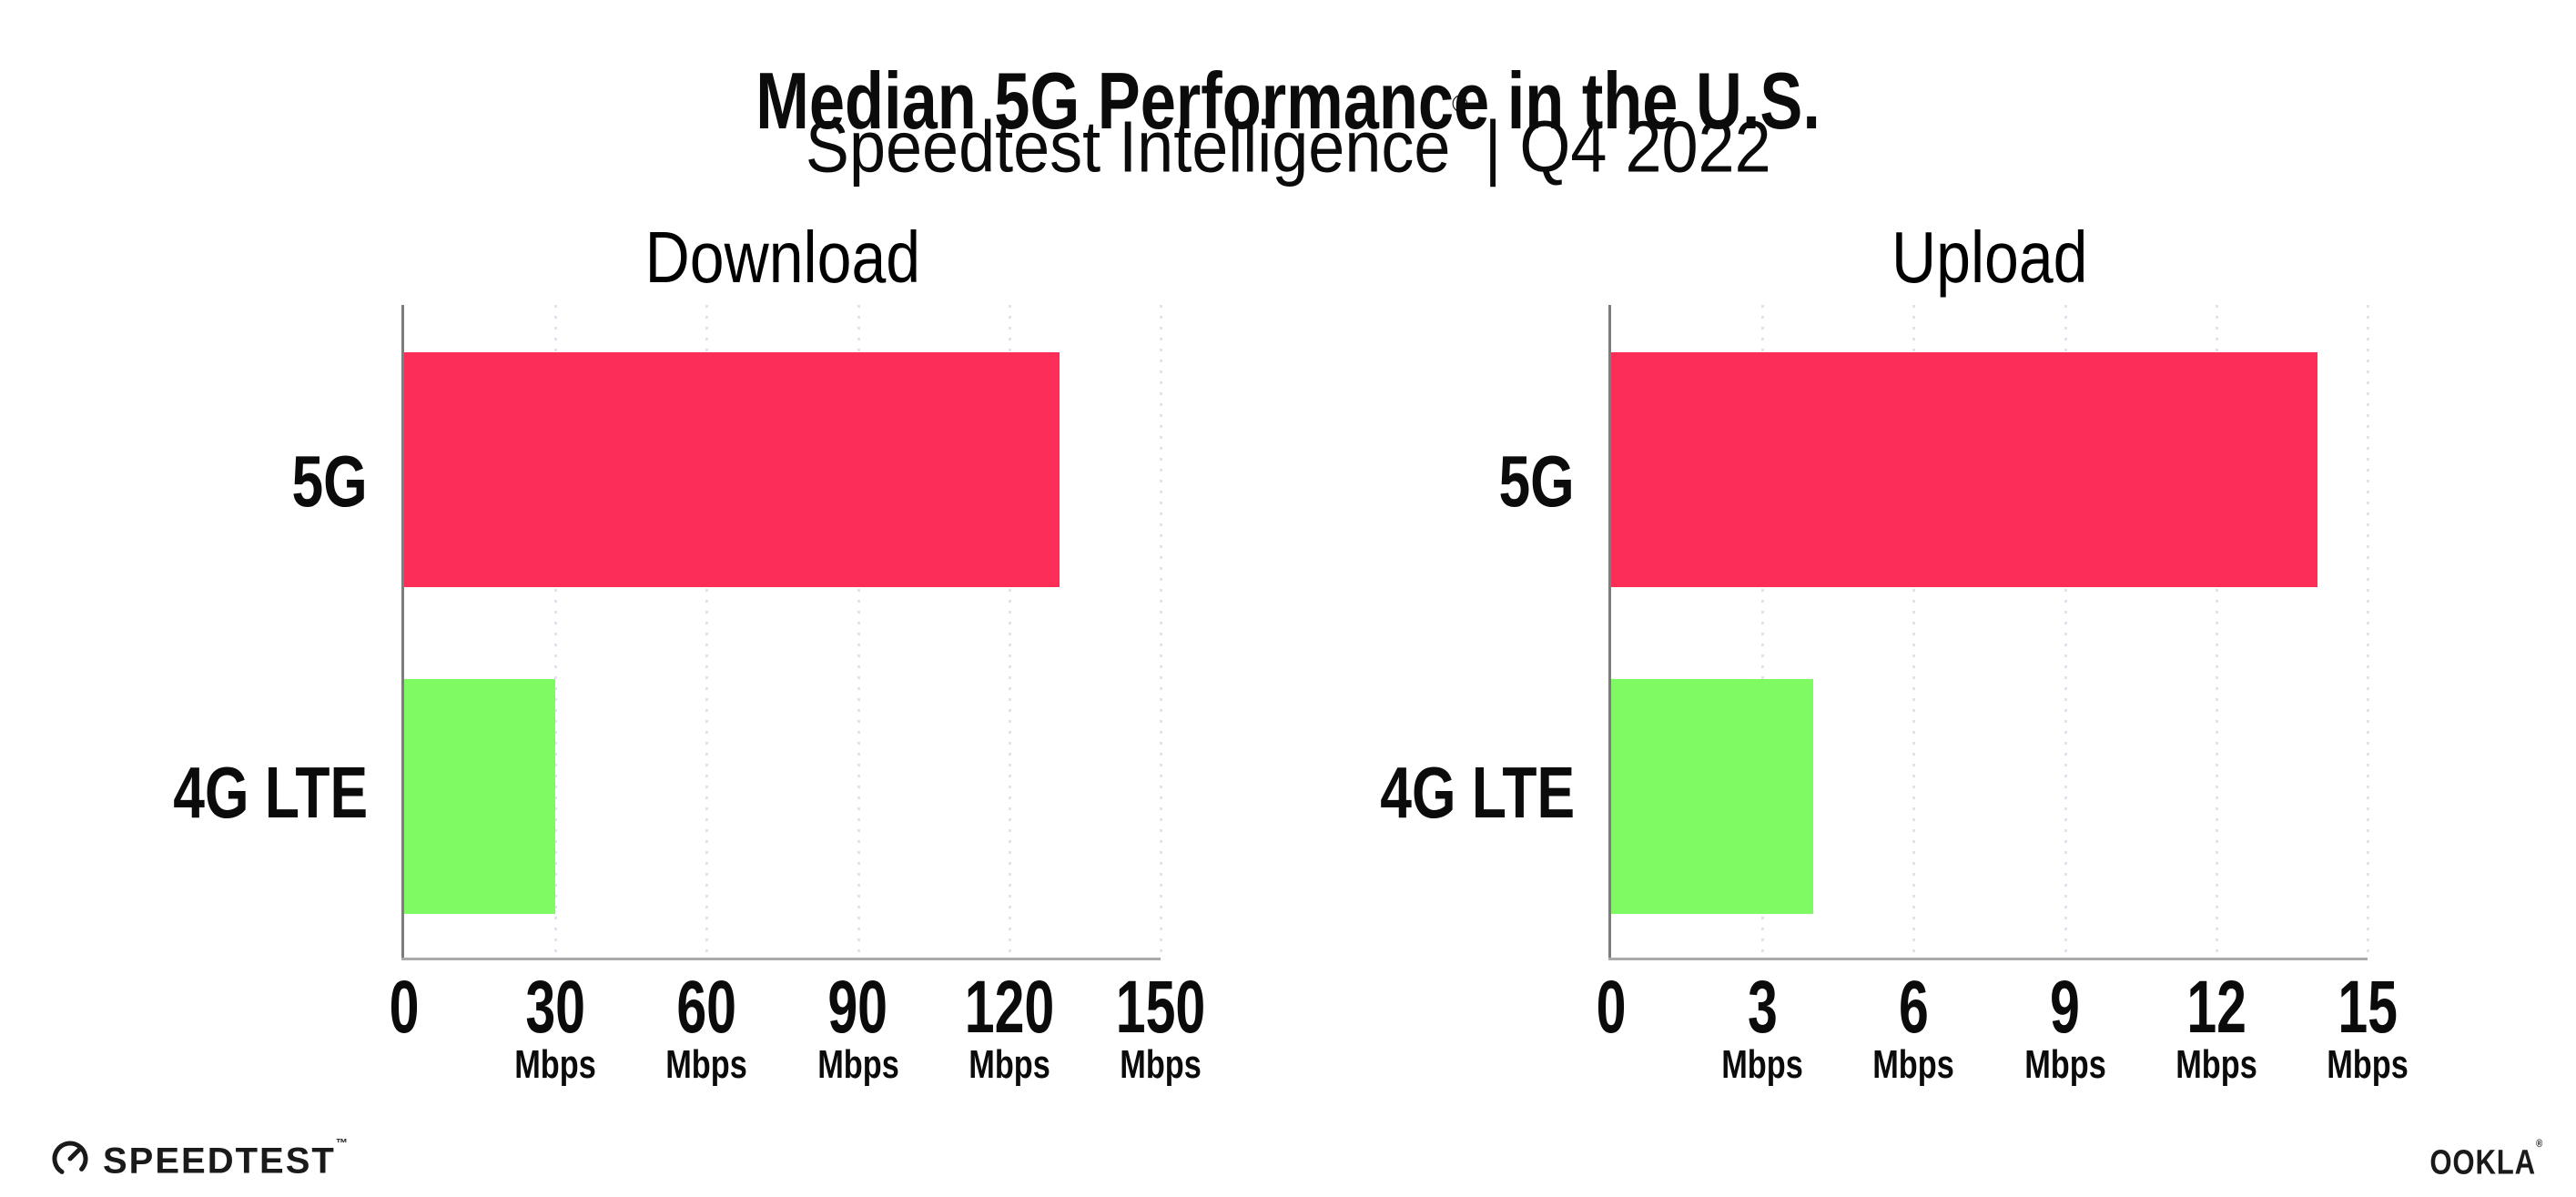 The width and height of the screenshot is (2576, 1197). Describe the element at coordinates (1160, 1008) in the screenshot. I see `x-tick-value: 150` at that location.